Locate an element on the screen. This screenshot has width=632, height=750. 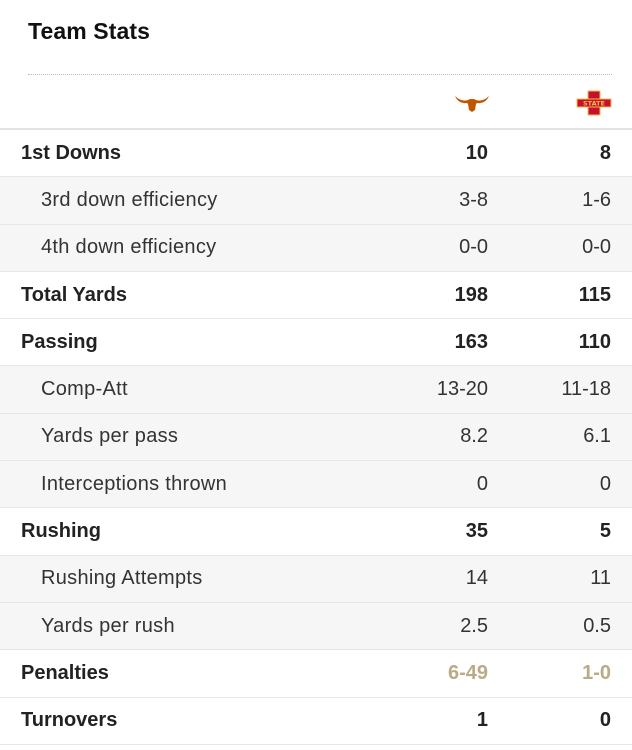
stat-label: Yards per pass is located at coordinates (110, 436).